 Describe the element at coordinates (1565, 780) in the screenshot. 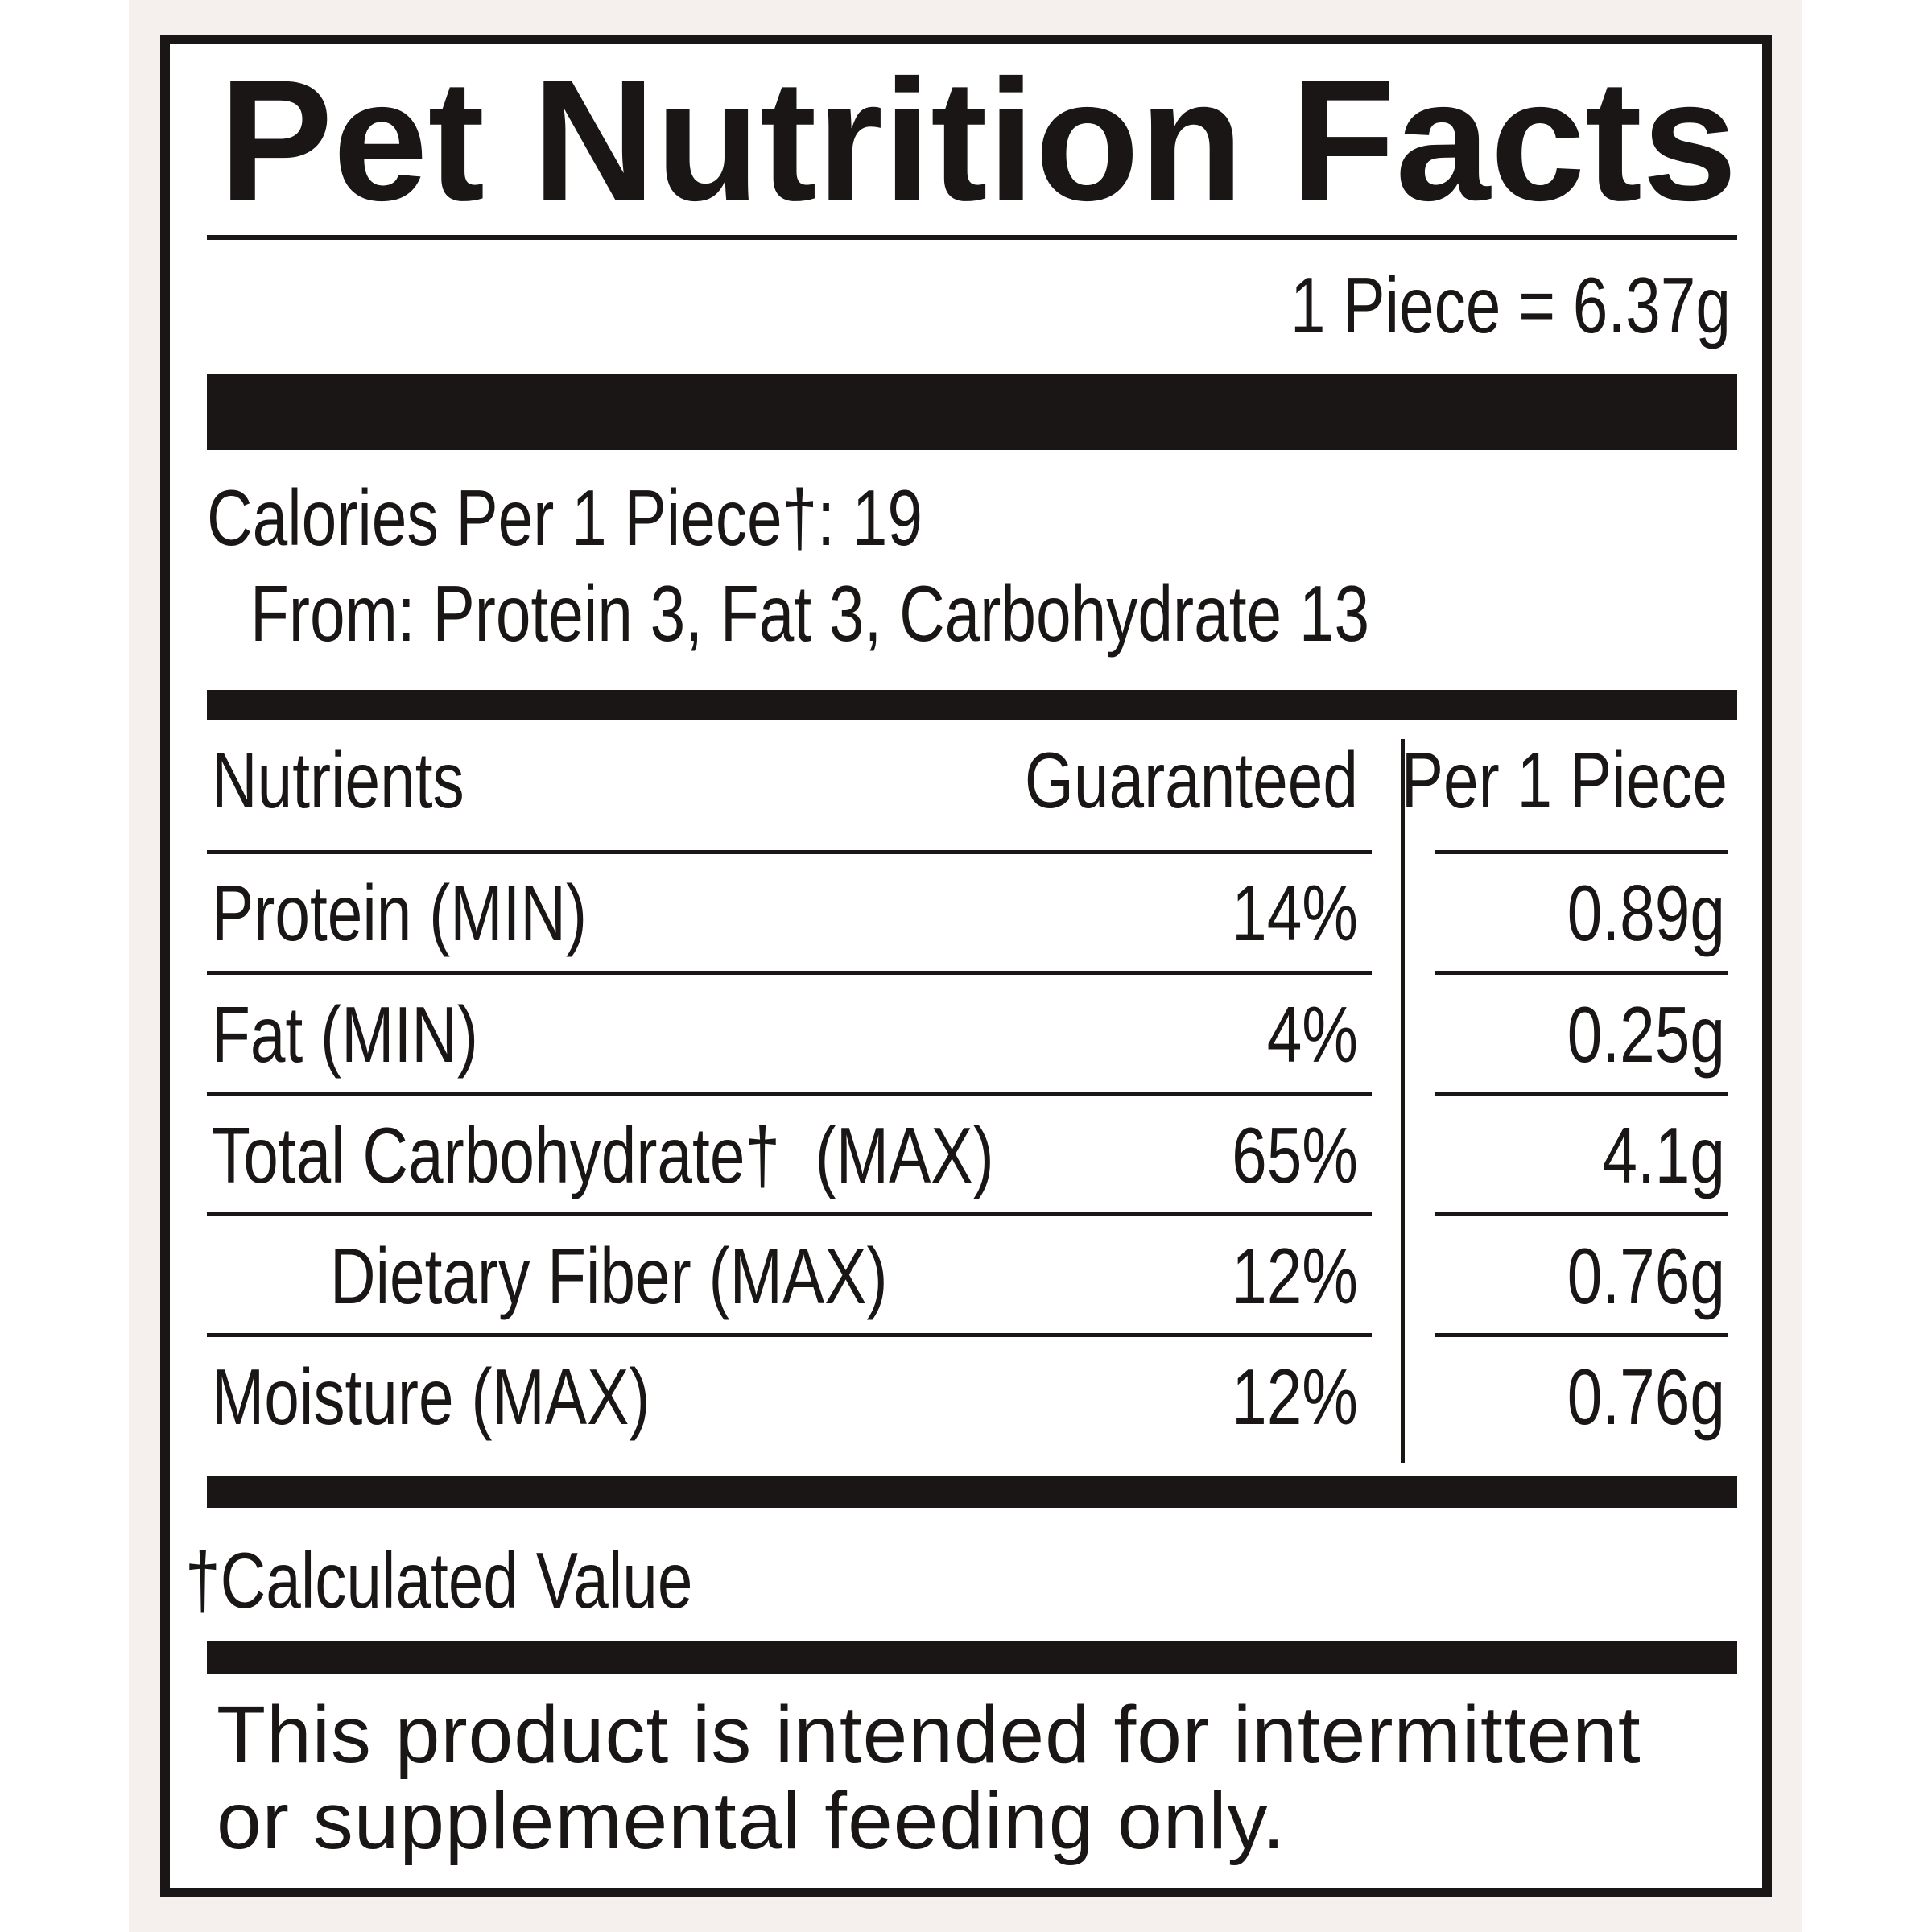

I see `header-per-piece: Per 1 Piece` at that location.